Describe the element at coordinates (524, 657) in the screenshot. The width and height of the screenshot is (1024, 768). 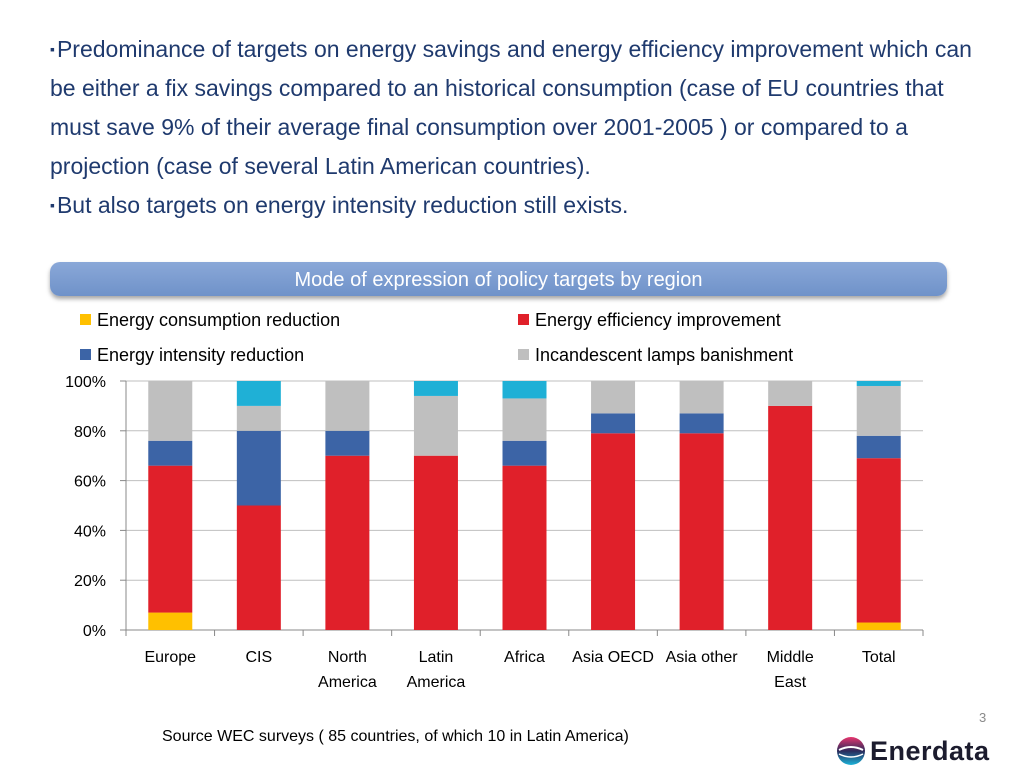
I see `x-tick-label: Africa` at that location.